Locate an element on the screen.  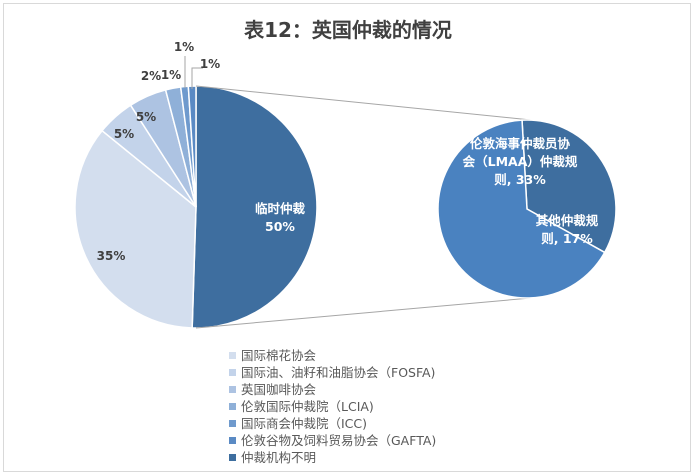
data-label-cotton: 35% is located at coordinates (111, 256).